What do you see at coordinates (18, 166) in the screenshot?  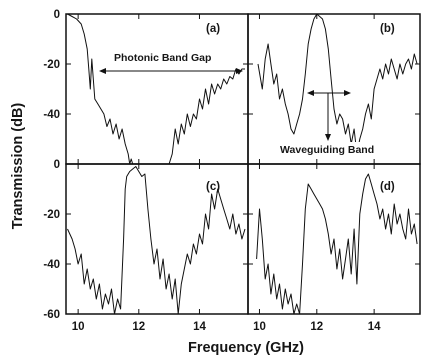 I see `y-axis-label: Transmission (dB)` at bounding box center [18, 166].